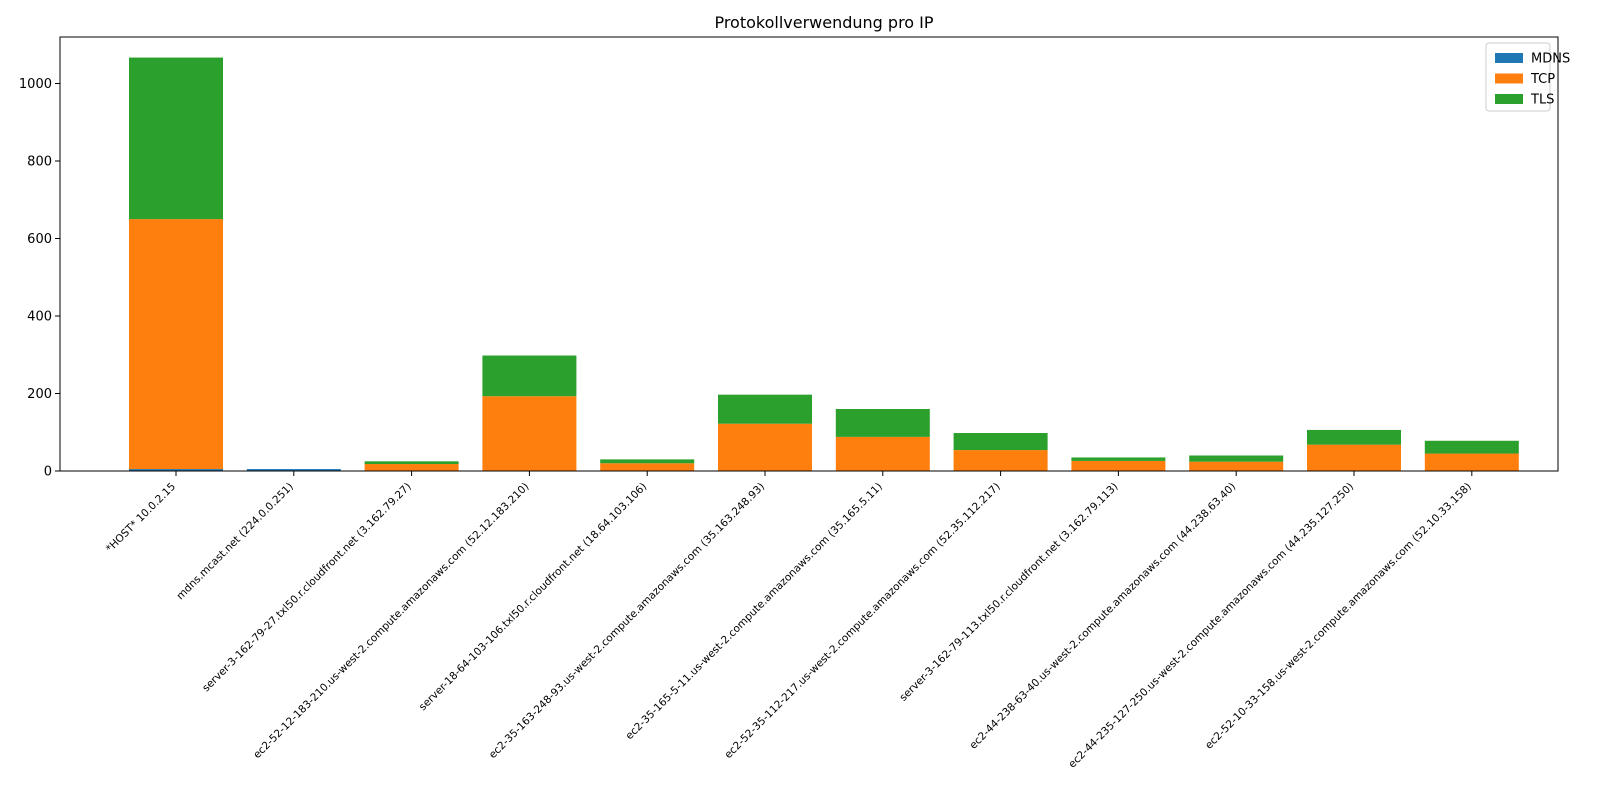 This screenshot has height=800, width=1600. Describe the element at coordinates (1542, 100) in the screenshot. I see `legend-label-tls: TLS` at that location.